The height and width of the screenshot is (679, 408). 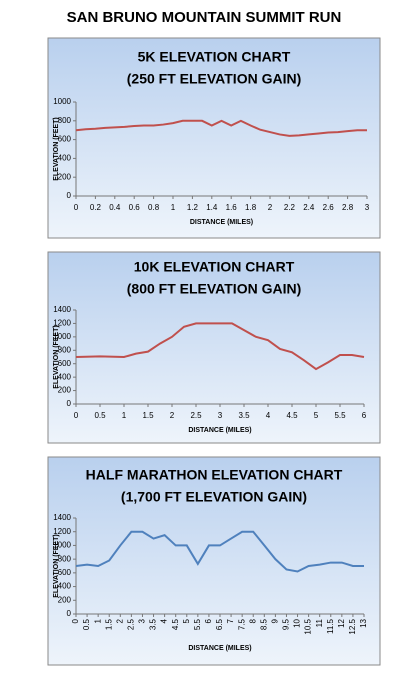 What do you see at coordinates (193, 207) in the screenshot?
I see `x-tick-label: 1.2` at bounding box center [193, 207].